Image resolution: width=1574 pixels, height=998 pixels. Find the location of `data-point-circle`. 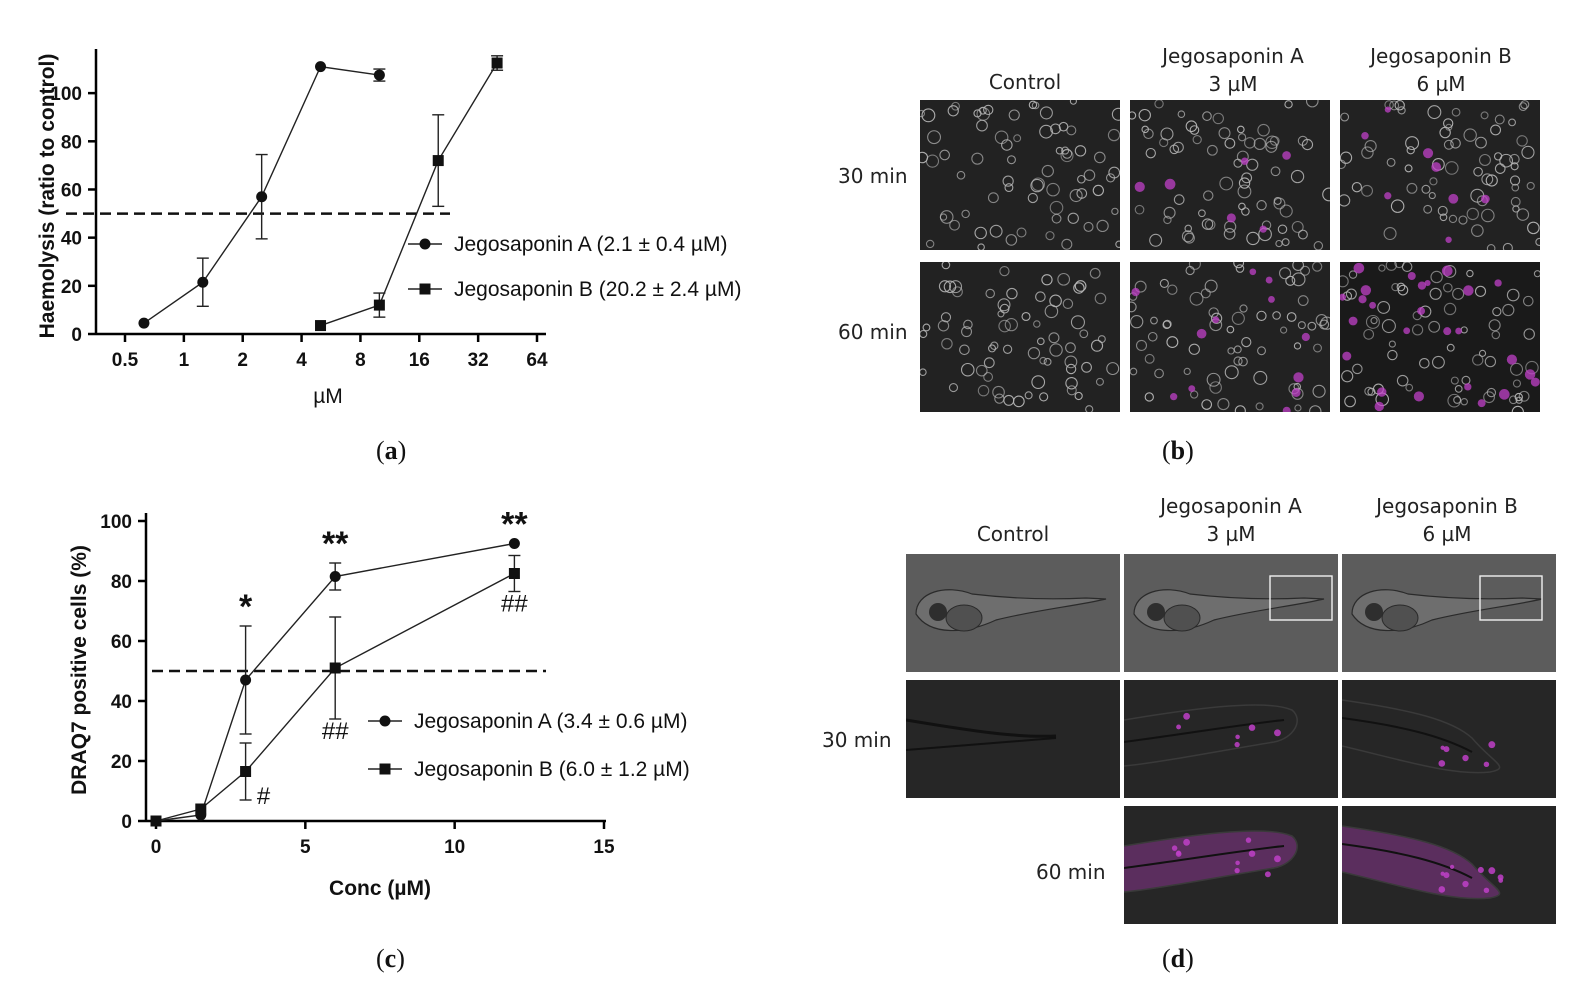

data-point-circle is located at coordinates (203, 282).